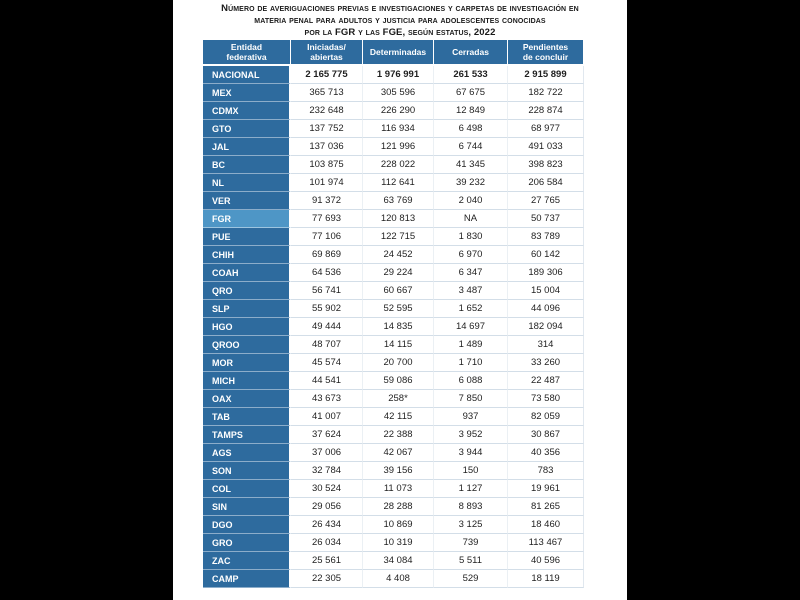 This screenshot has height=600, width=800. Describe the element at coordinates (247, 453) in the screenshot. I see `entity-cell: AGS` at that location.